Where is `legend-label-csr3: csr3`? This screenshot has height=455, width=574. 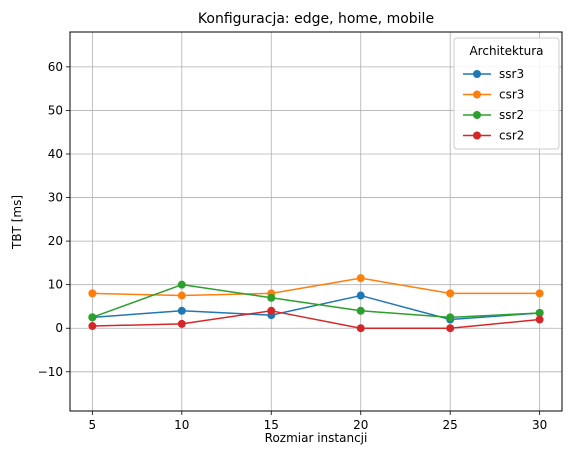
legend-label-csr3: csr3 is located at coordinates (511, 95).